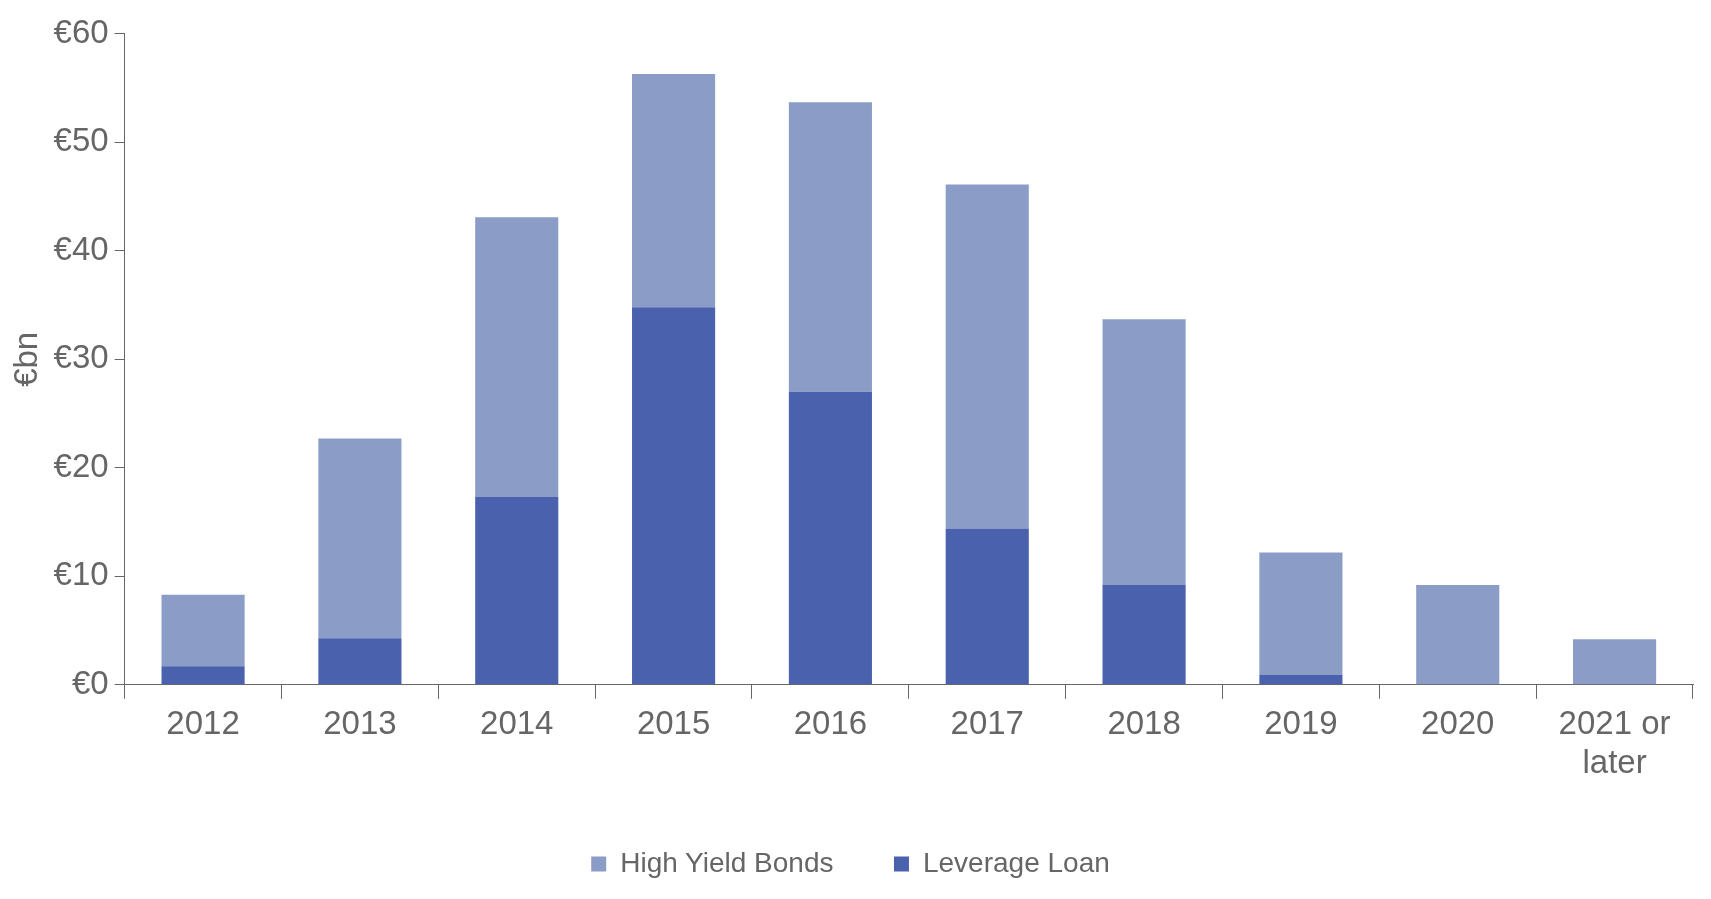 Image resolution: width=1711 pixels, height=899 pixels. What do you see at coordinates (673, 722) in the screenshot?
I see `x-tick-label: 2015` at bounding box center [673, 722].